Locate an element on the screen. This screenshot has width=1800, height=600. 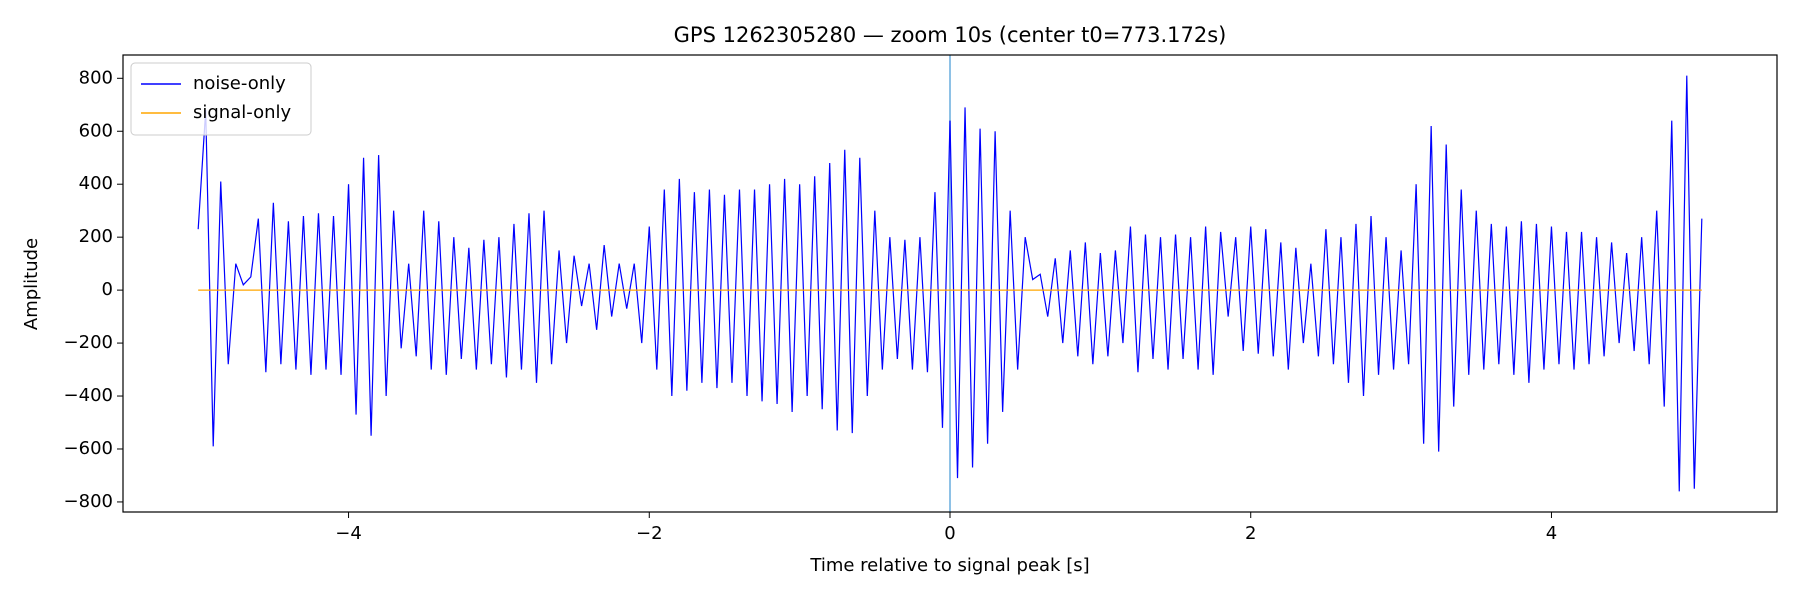
y-tick-label: 200 is located at coordinates (96, 236).